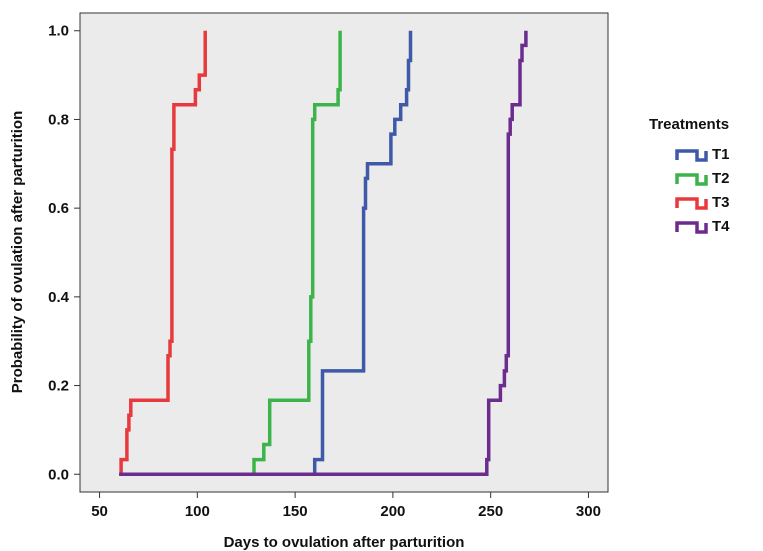 The image size is (763, 551). Describe the element at coordinates (58, 208) in the screenshot. I see `y-tick-label: 0.6` at that location.